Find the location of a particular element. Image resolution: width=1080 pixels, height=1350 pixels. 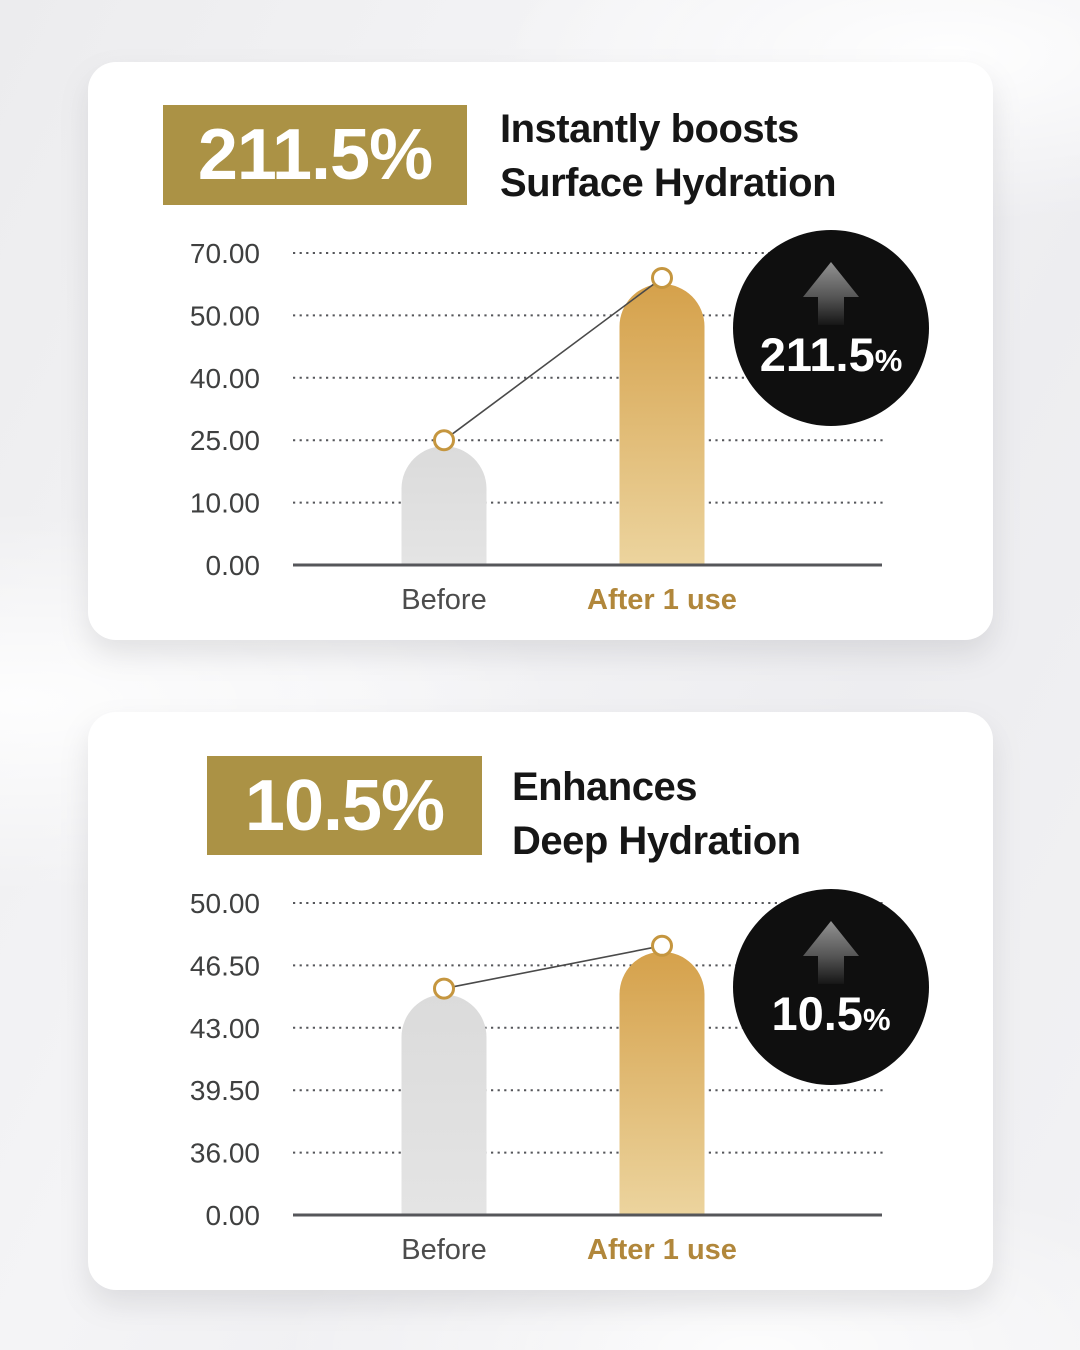

title-line-2: Deep Hydration is located at coordinates (656, 841).